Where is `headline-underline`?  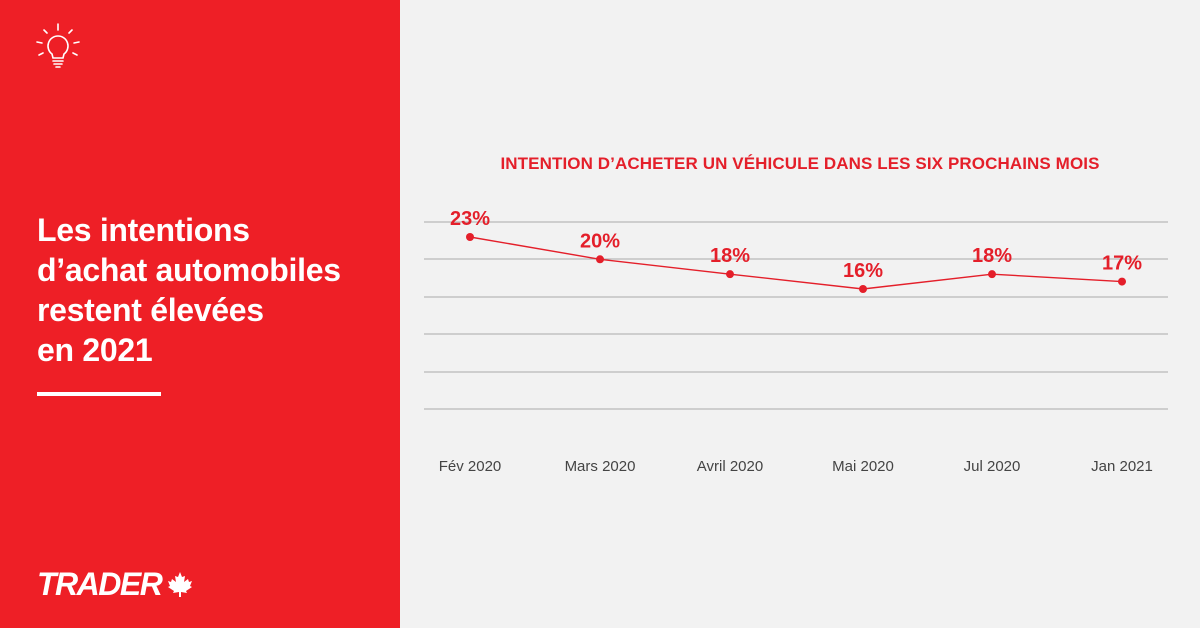 headline-underline is located at coordinates (99, 394).